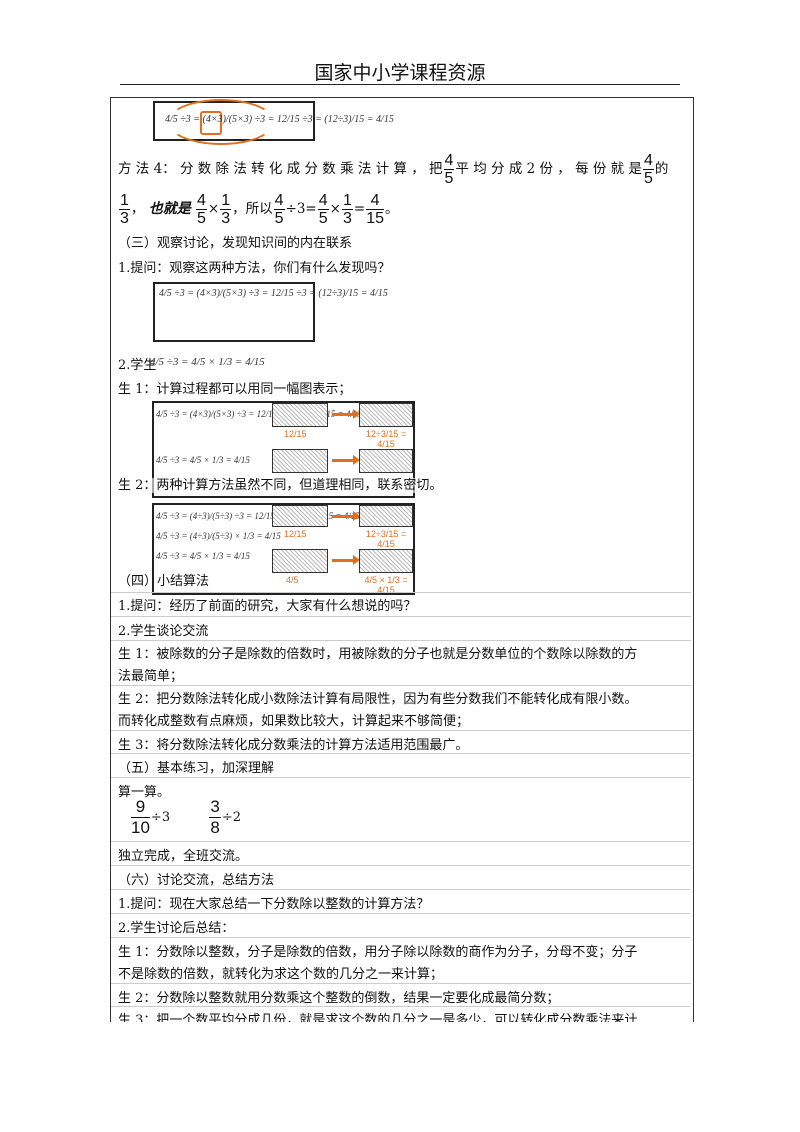  What do you see at coordinates (196, 768) in the screenshot?
I see `section-5-heading: （五）基本练习，加深理解` at bounding box center [196, 768].